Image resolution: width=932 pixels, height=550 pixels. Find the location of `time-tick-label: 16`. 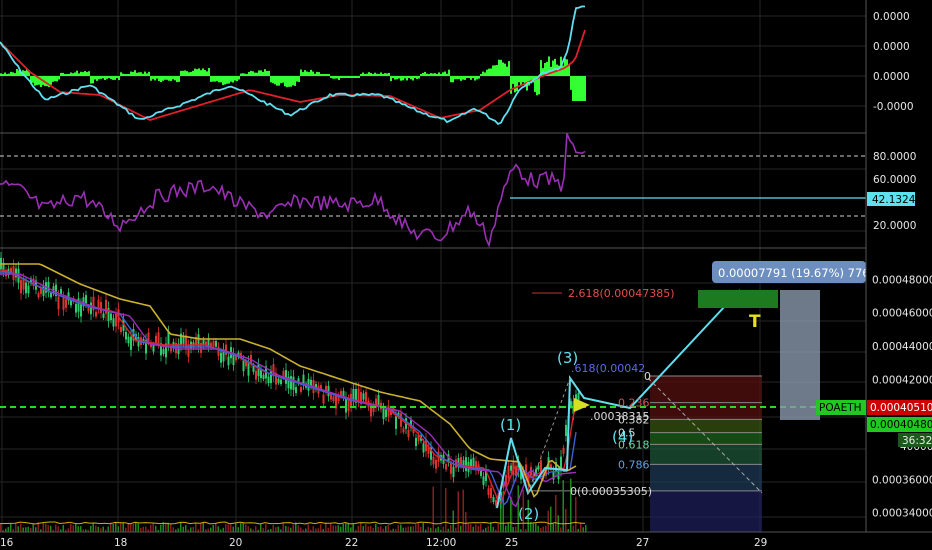

time-tick-label: 16 is located at coordinates (7, 543).